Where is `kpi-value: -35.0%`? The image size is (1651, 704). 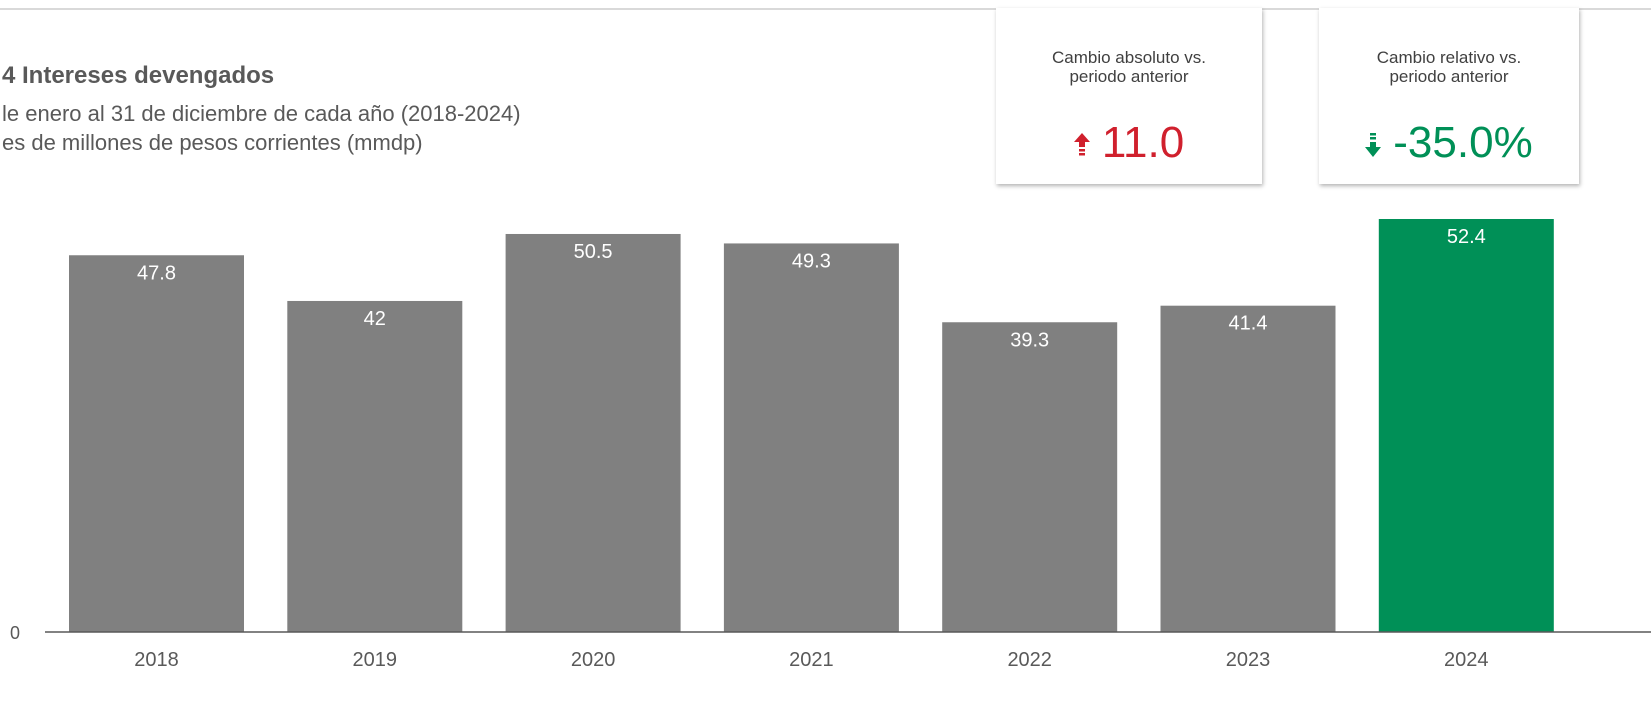 kpi-value: -35.0% is located at coordinates (1449, 143).